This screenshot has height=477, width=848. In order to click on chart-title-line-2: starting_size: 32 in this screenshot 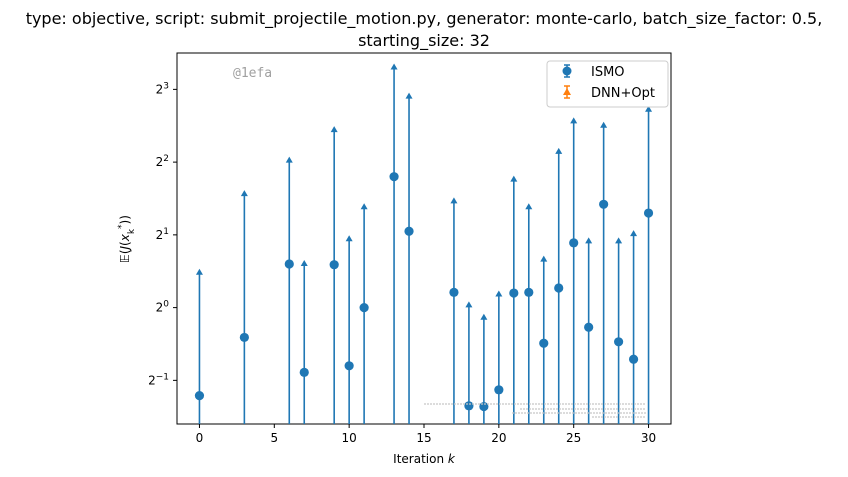, I will do `click(424, 41)`.